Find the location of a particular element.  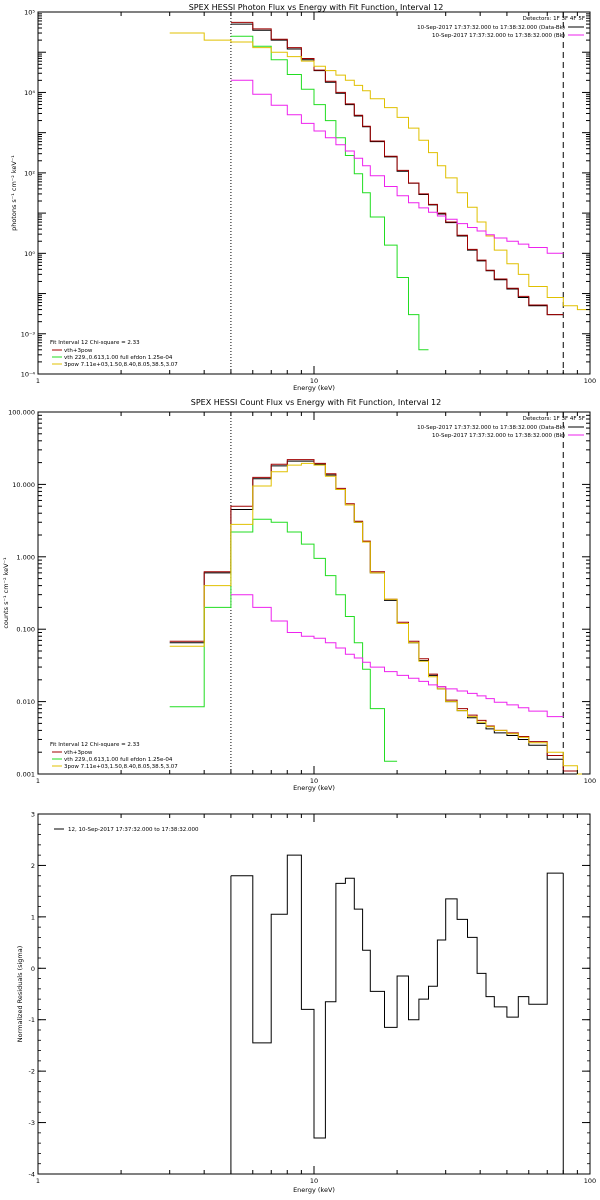

count-flux-series-vth is located at coordinates (283, 640).